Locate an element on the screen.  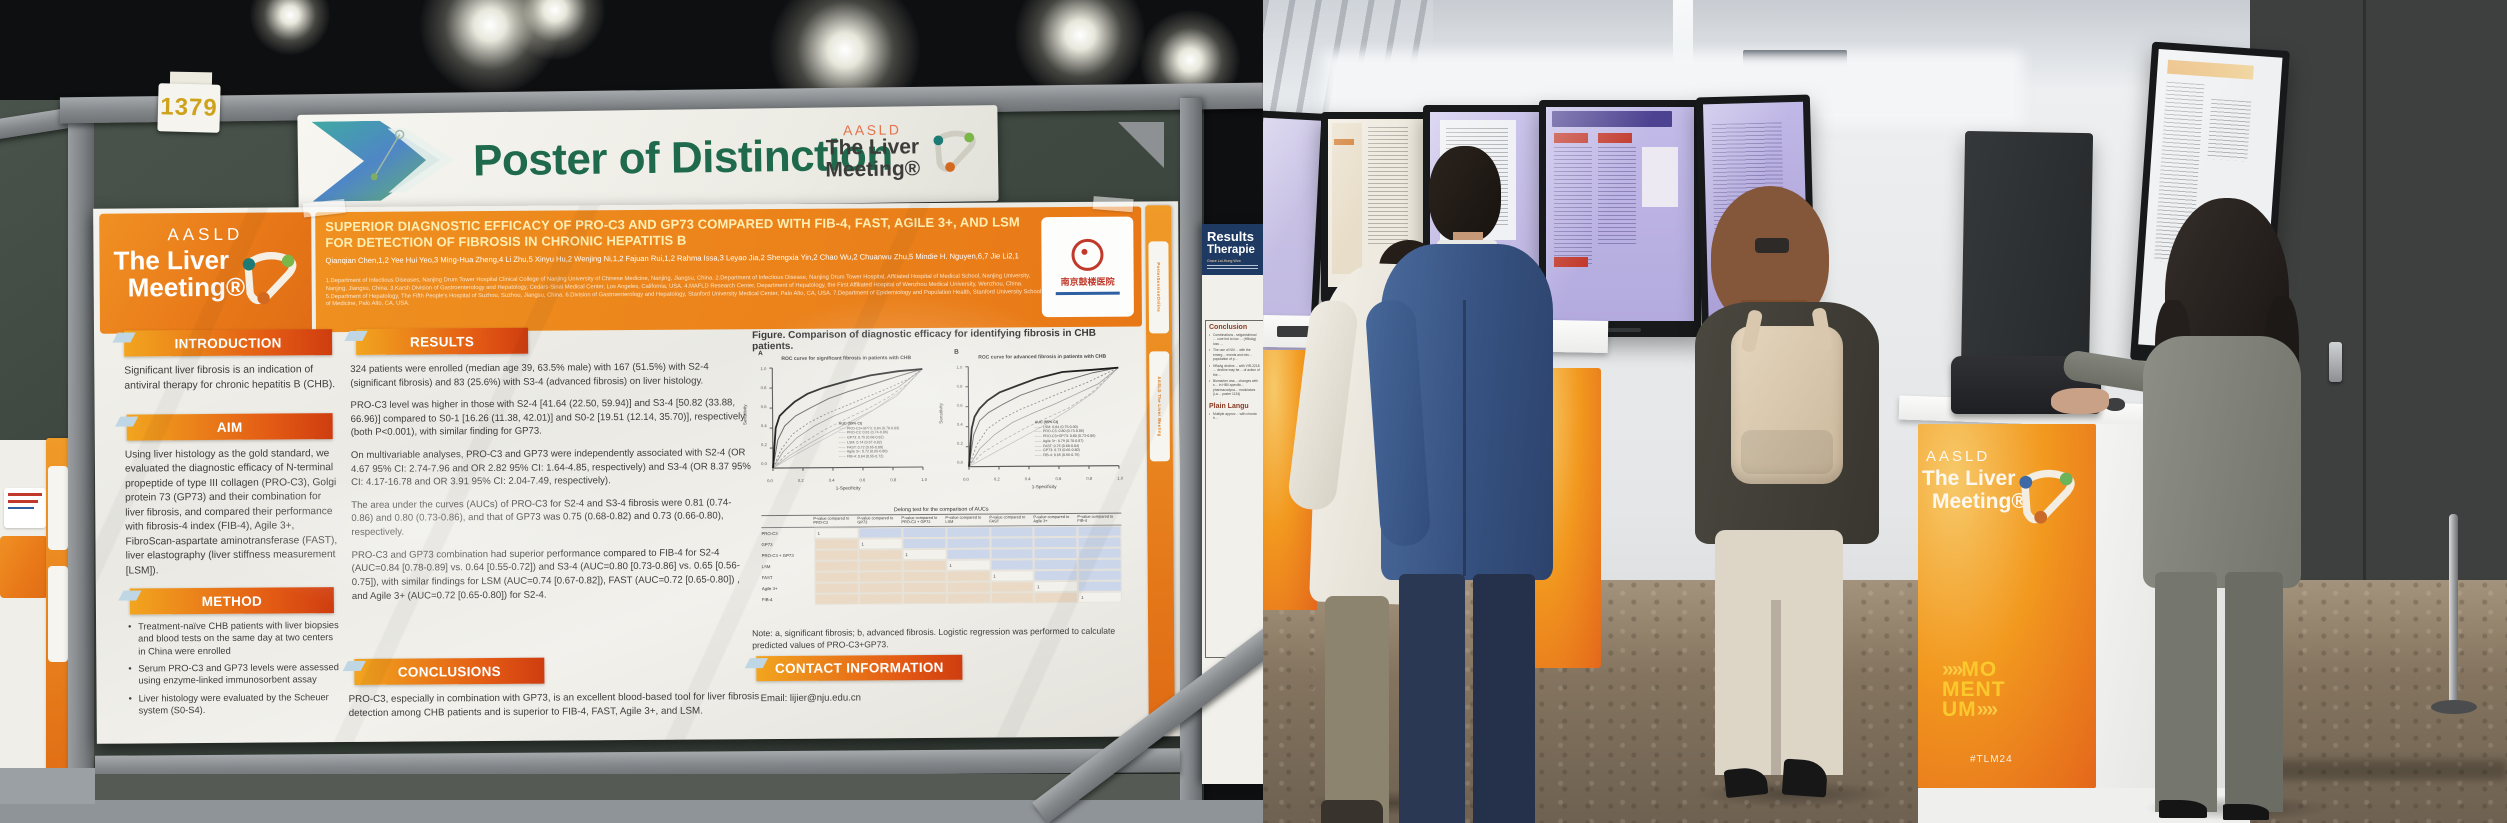
tick-label: 0.0 is located at coordinates (966, 479).